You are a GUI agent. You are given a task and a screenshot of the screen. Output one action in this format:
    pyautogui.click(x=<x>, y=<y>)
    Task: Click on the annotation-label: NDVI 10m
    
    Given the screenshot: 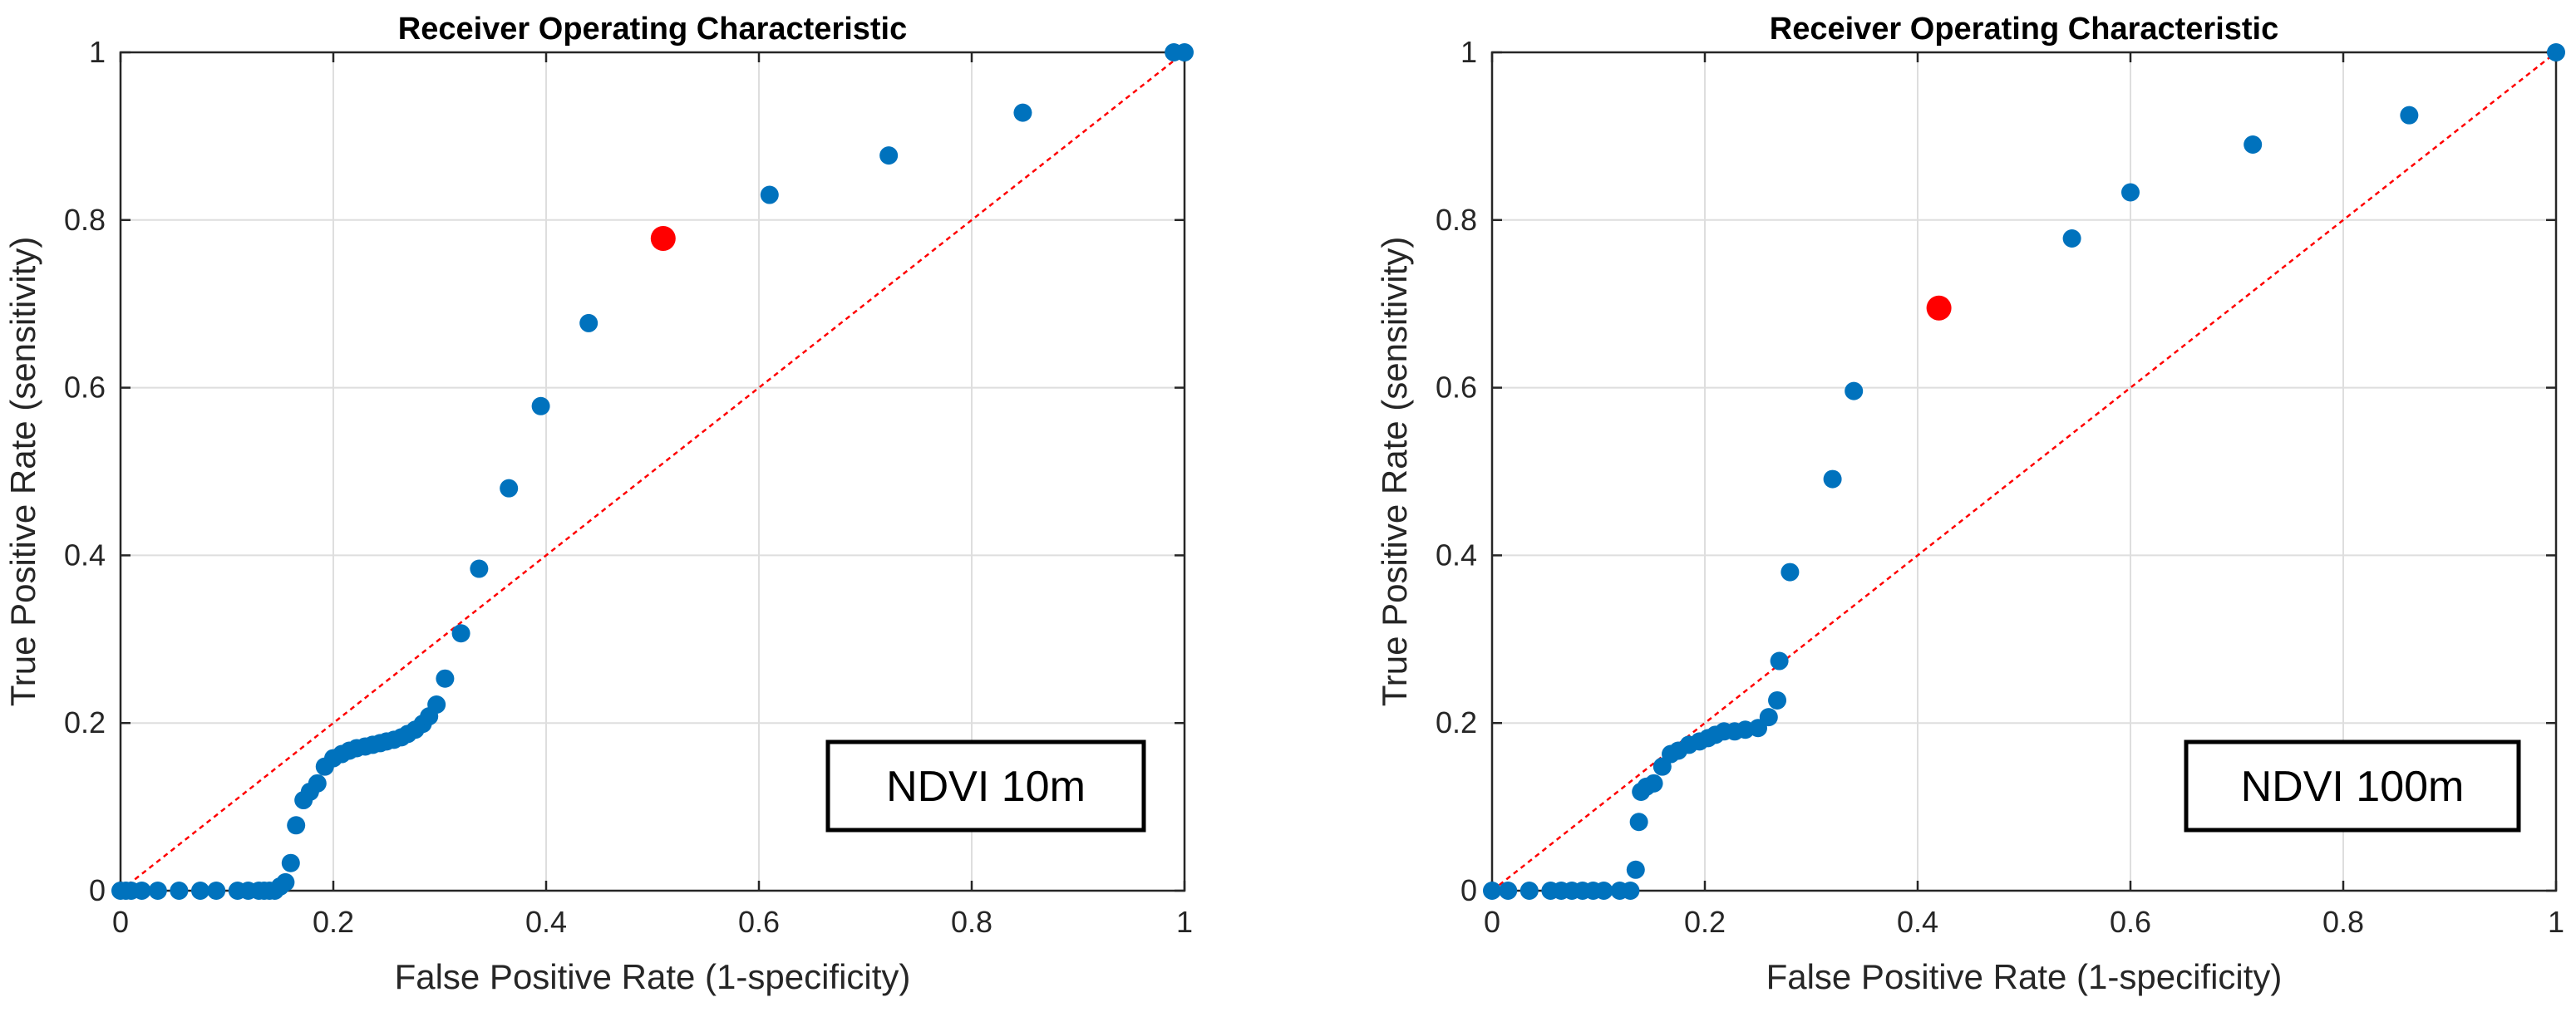 What is the action you would take?
    pyautogui.click(x=986, y=787)
    